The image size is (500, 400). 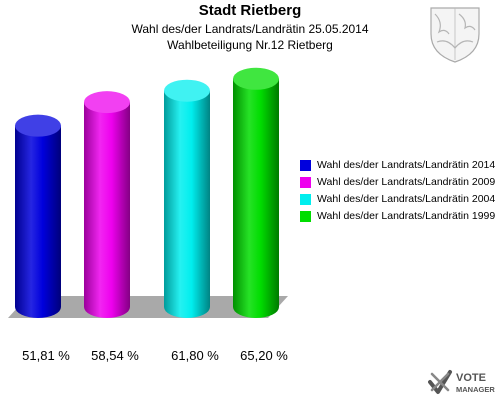 What do you see at coordinates (38, 125) in the screenshot?
I see `bar-top-2014` at bounding box center [38, 125].